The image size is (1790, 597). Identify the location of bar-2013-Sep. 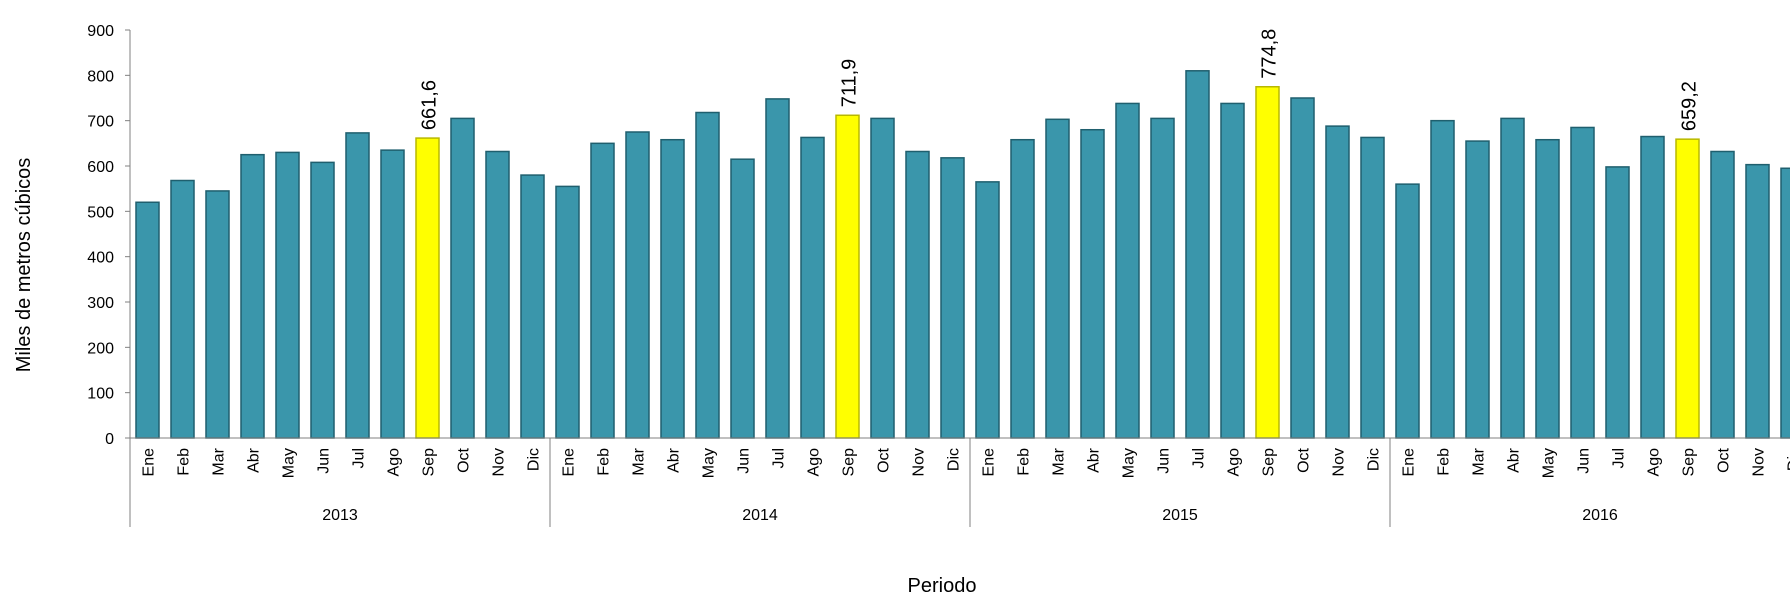
(427, 288).